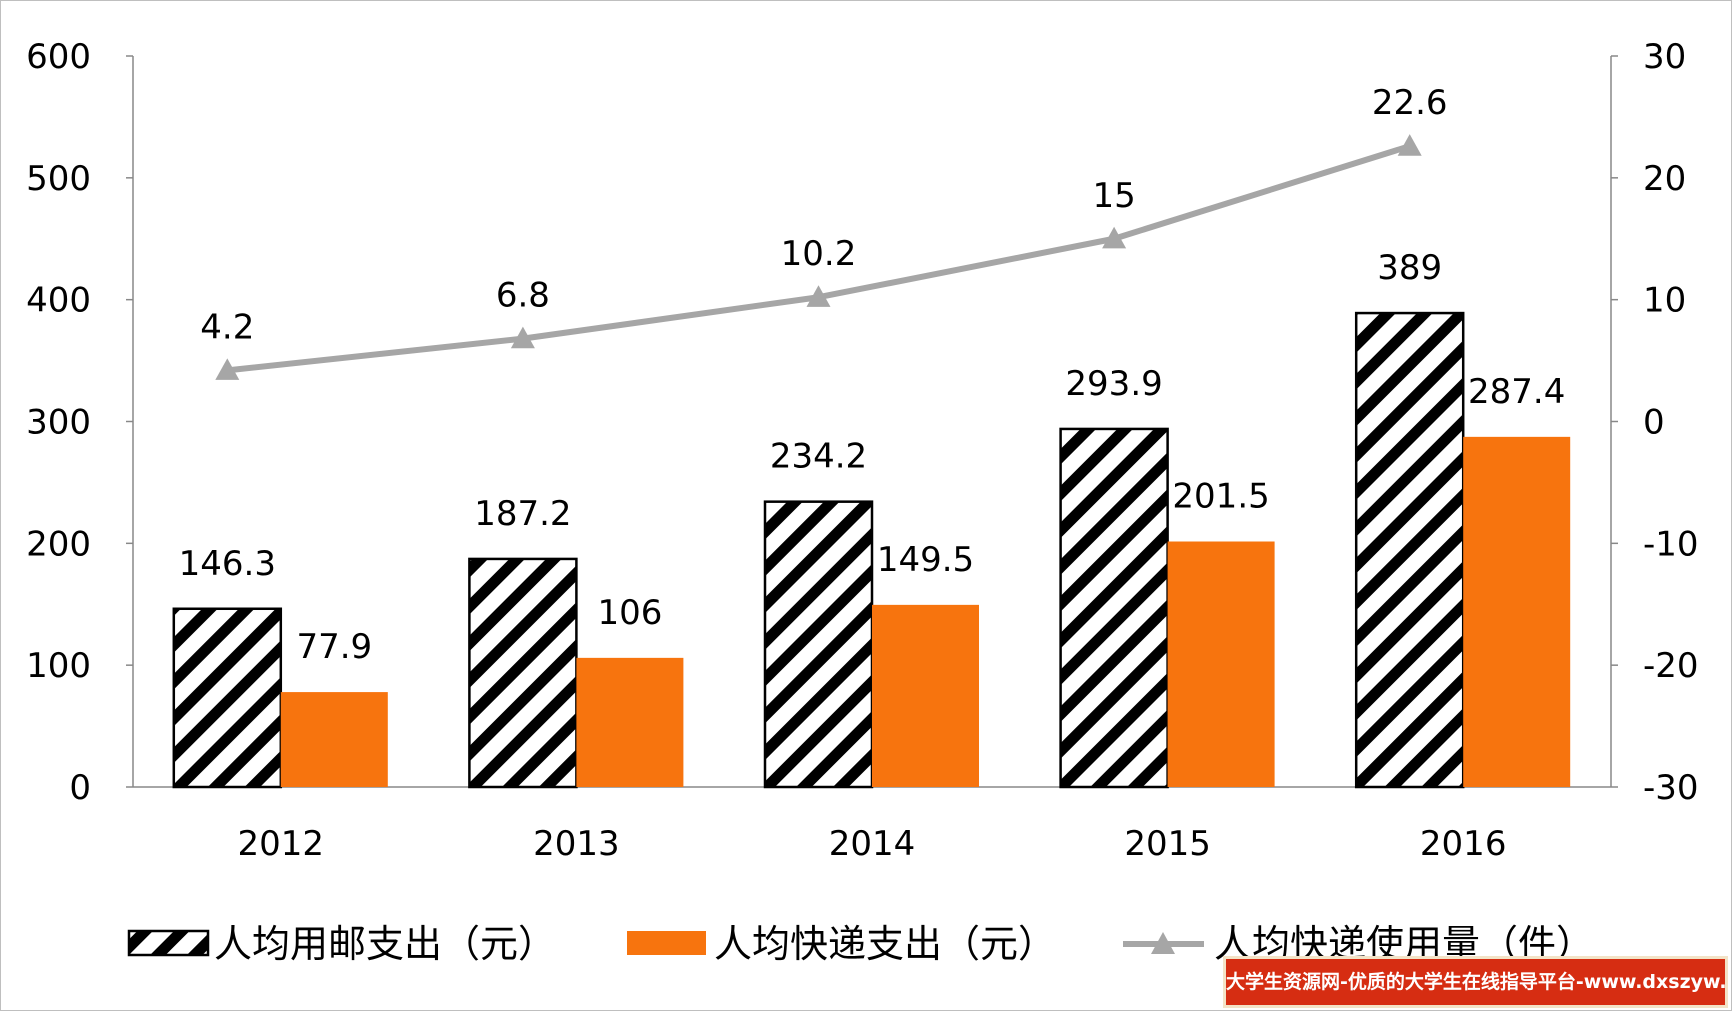 Image resolution: width=1732 pixels, height=1011 pixels. What do you see at coordinates (576, 844) in the screenshot?
I see `x-tick-label: 2013` at bounding box center [576, 844].